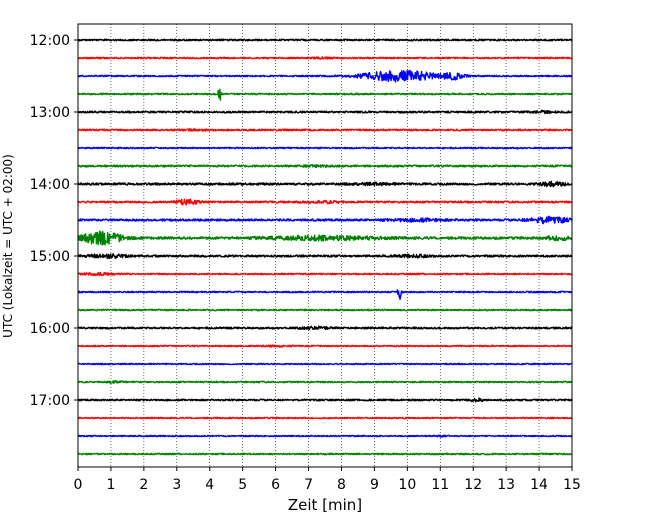 The height and width of the screenshot is (520, 650). Describe the element at coordinates (539, 485) in the screenshot. I see `x-tick-label: 14` at that location.